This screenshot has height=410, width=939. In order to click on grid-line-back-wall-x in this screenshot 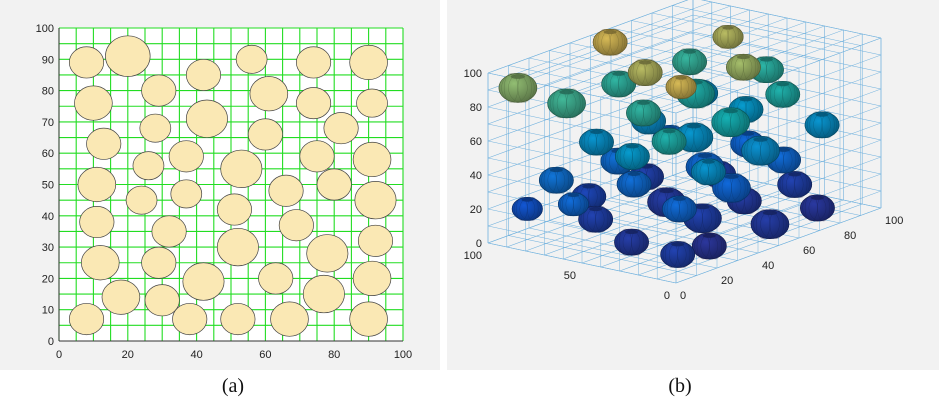, I will do `click(787, 69)`.